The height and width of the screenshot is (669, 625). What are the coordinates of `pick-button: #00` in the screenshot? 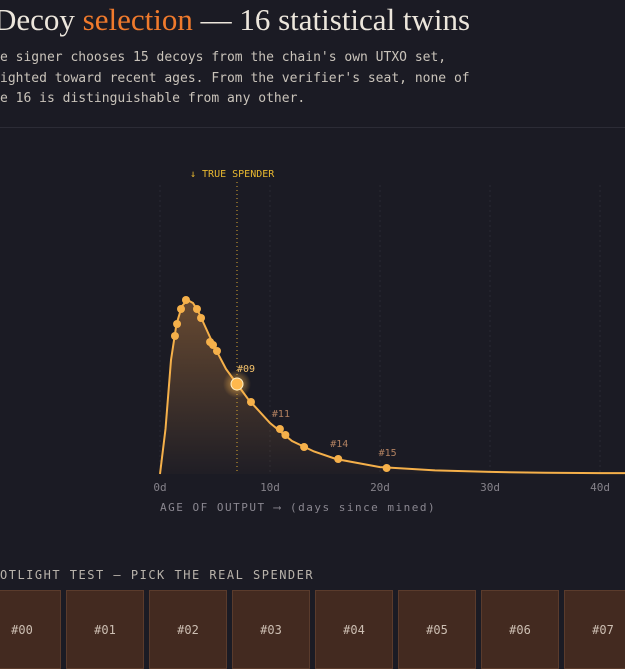 It's located at (30, 629).